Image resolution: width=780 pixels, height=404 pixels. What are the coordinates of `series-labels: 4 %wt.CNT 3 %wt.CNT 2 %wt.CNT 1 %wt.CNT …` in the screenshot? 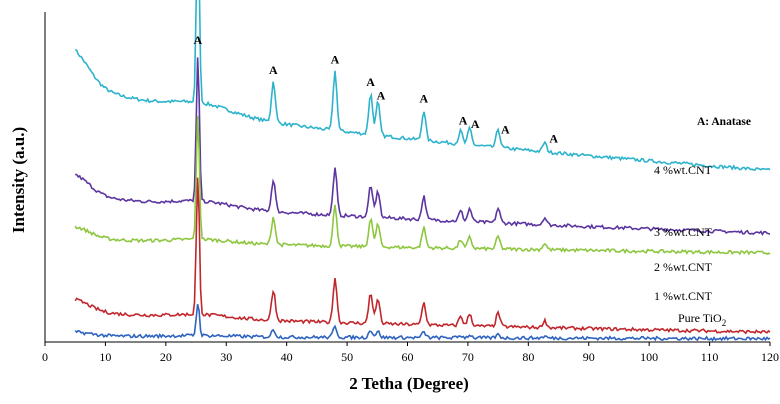 It's located at (702, 222).